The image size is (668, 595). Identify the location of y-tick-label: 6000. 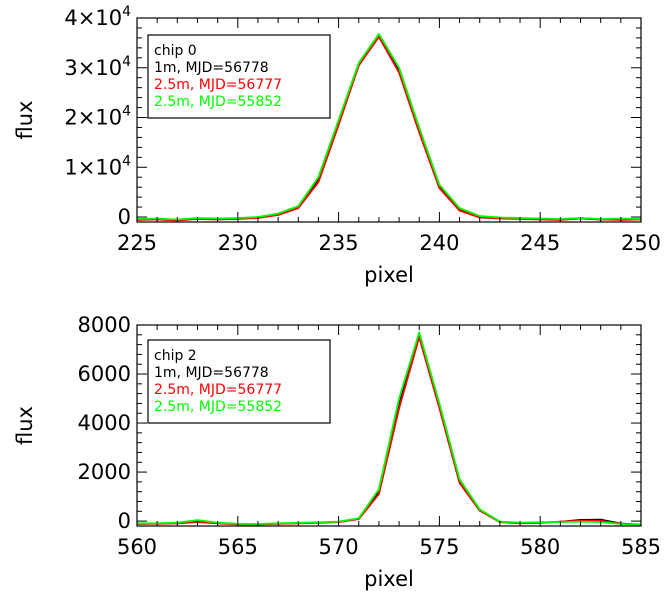
(104, 374).